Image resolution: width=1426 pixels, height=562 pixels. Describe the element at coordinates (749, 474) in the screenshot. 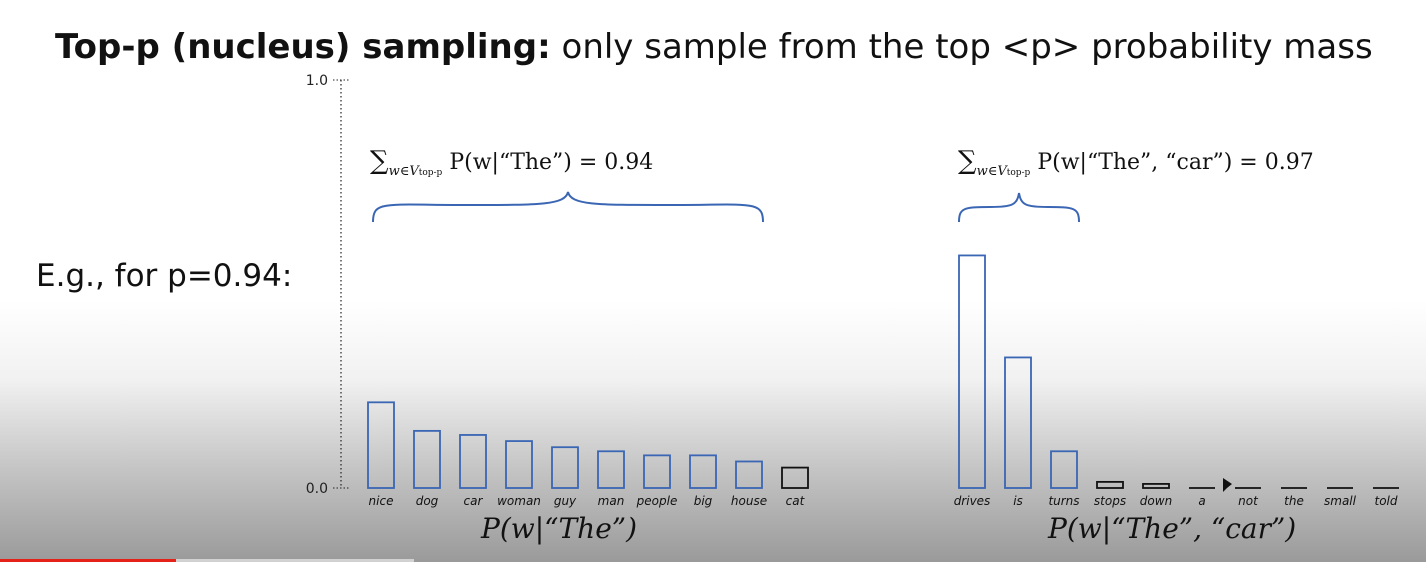

I see `bar-house` at that location.